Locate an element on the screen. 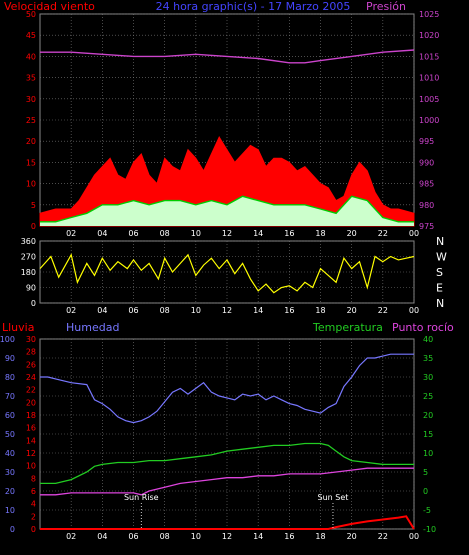 Image resolution: width=469 pixels, height=555 pixels. y-rain-tick-label: 0 is located at coordinates (33, 529).